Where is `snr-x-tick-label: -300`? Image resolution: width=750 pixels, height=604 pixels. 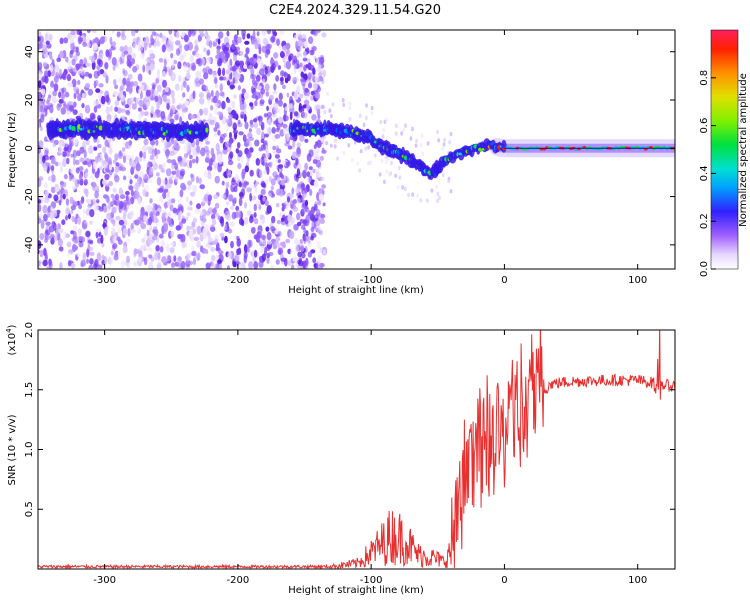
snr-x-tick-label: -300 is located at coordinates (104, 580).